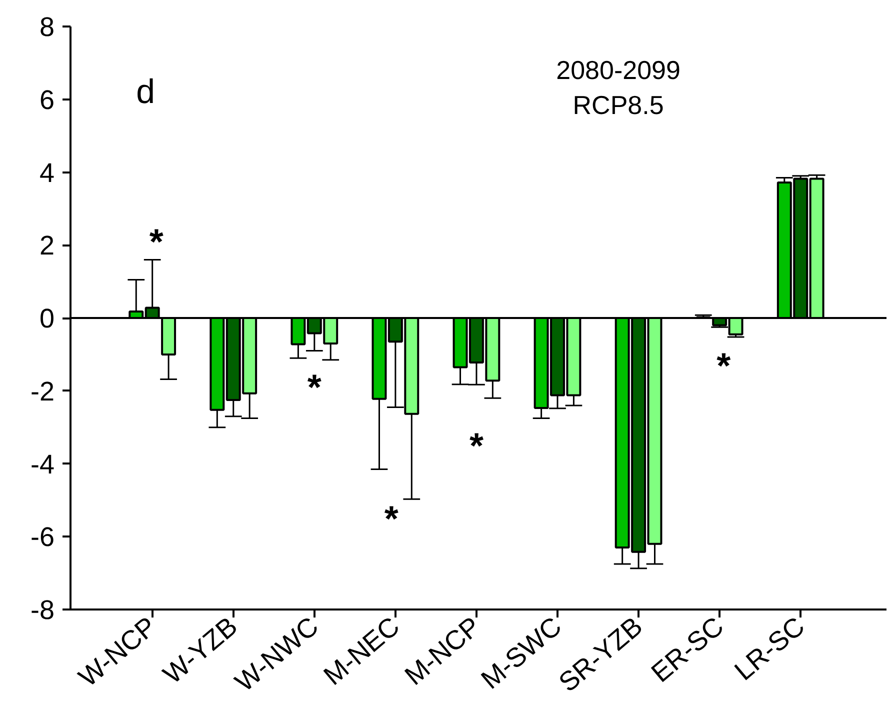 The width and height of the screenshot is (888, 712). What do you see at coordinates (47, 245) in the screenshot?
I see `y-tick-label: 2` at bounding box center [47, 245].